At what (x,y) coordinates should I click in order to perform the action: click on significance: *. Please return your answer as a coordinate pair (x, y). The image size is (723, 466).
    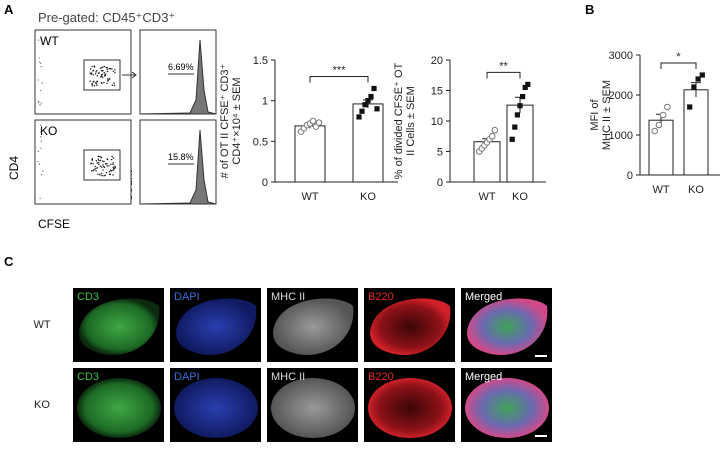
    Looking at the image, I should click on (678, 57).